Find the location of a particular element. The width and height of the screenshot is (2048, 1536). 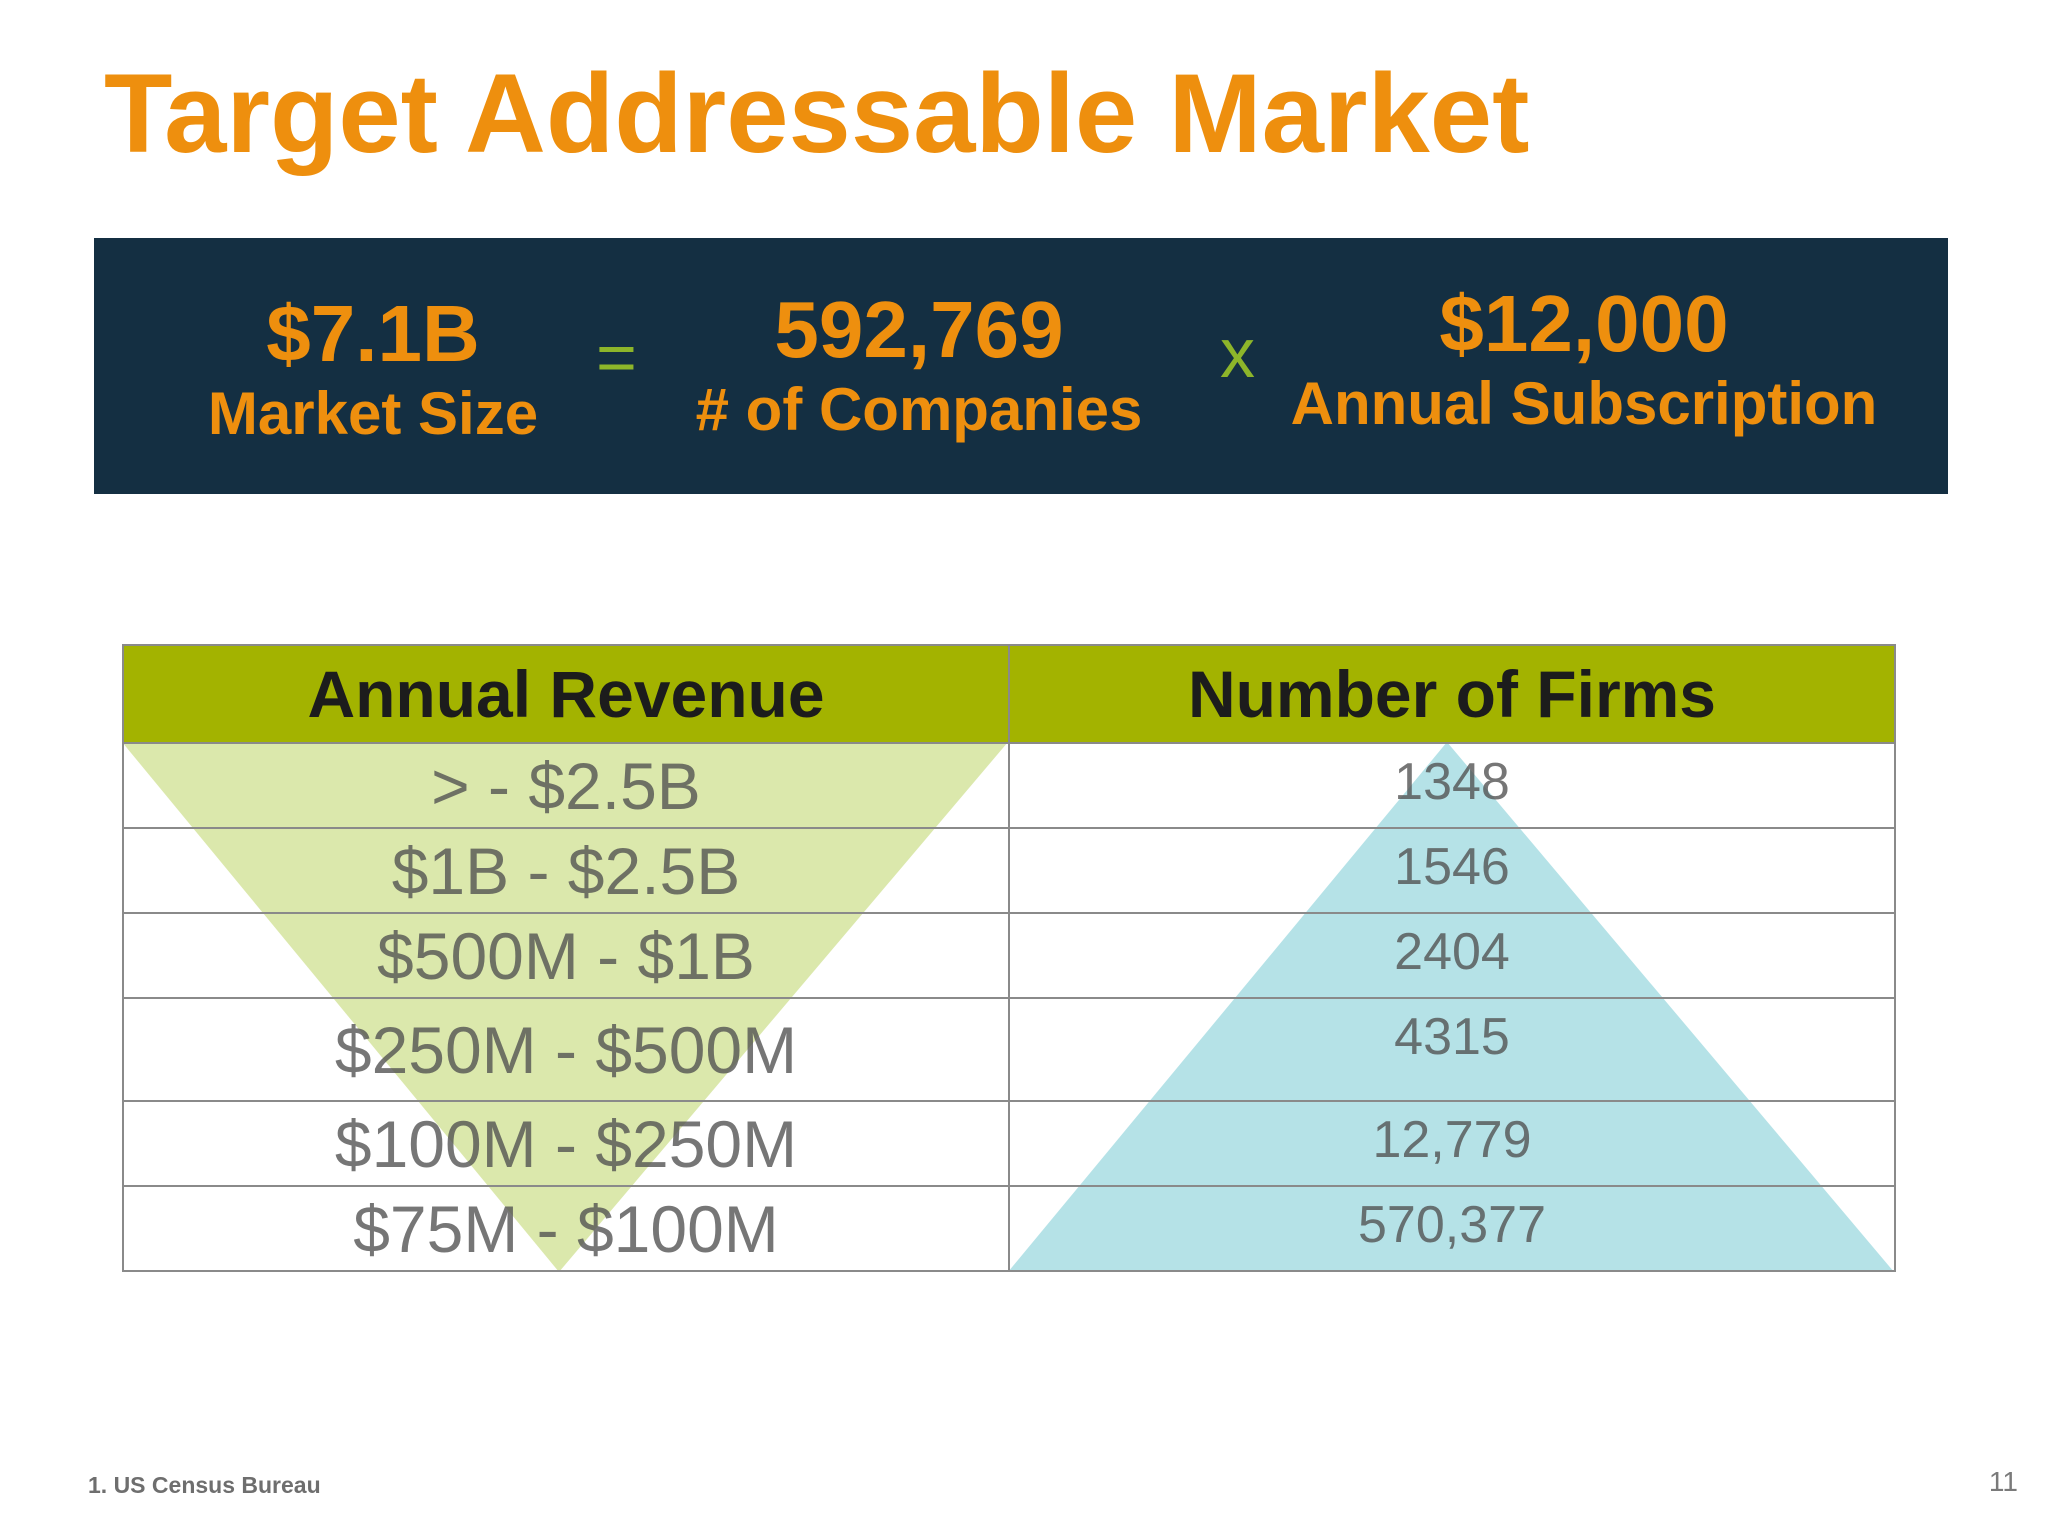

table-header-row: Annual Revenue Number of Firms is located at coordinates (1009, 694).